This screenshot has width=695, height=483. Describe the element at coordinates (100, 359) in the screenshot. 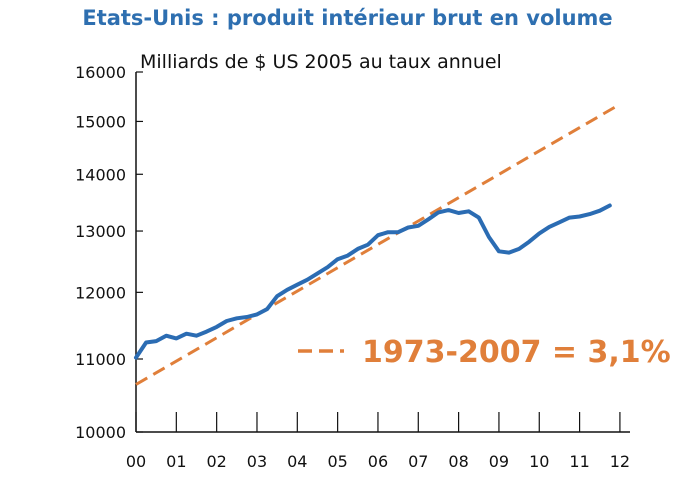

I see `y-tick-label: 11000` at that location.